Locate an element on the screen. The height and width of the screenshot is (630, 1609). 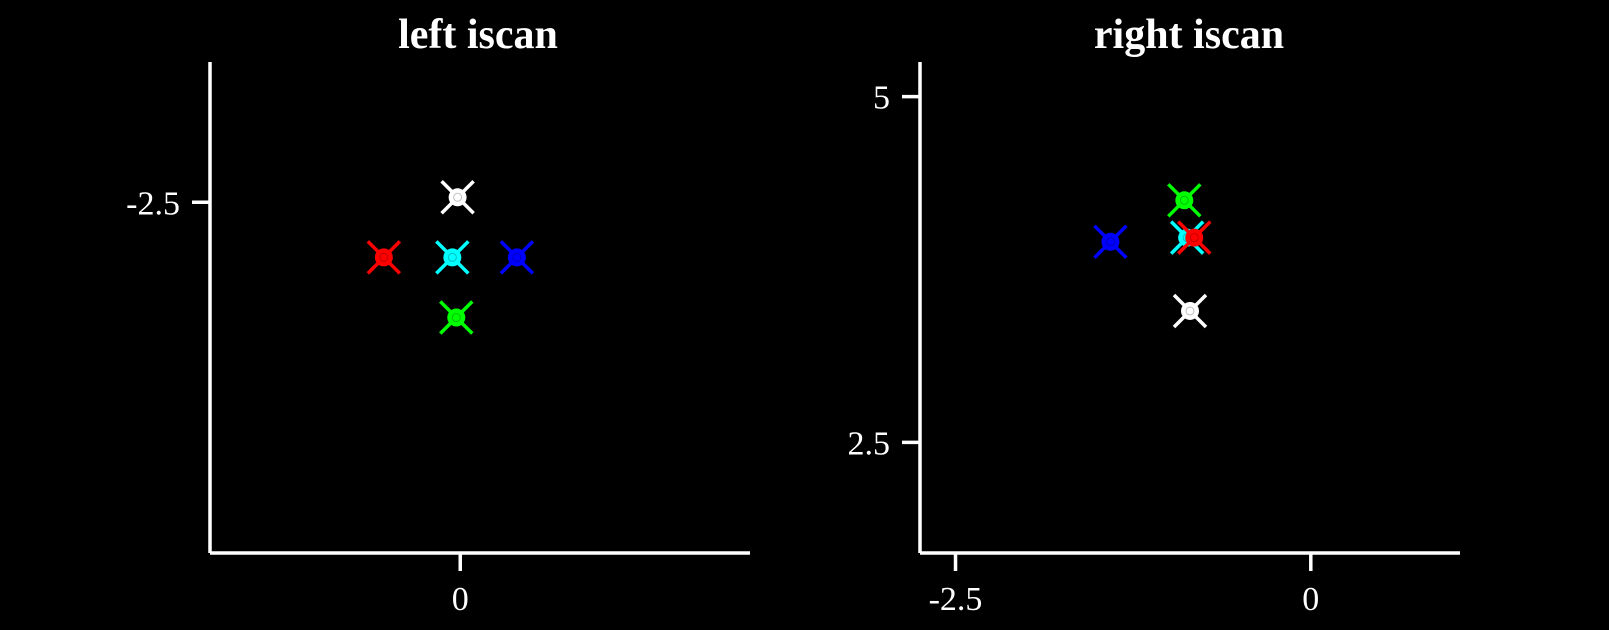
left-iscan-points is located at coordinates (450, 257).